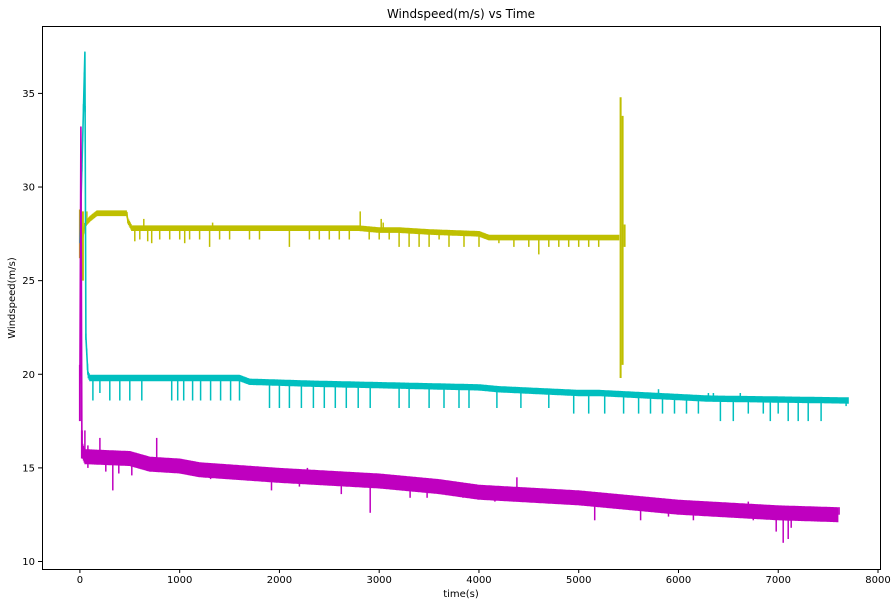  What do you see at coordinates (378, 580) in the screenshot?
I see `x-tick-label: 3000` at bounding box center [378, 580].